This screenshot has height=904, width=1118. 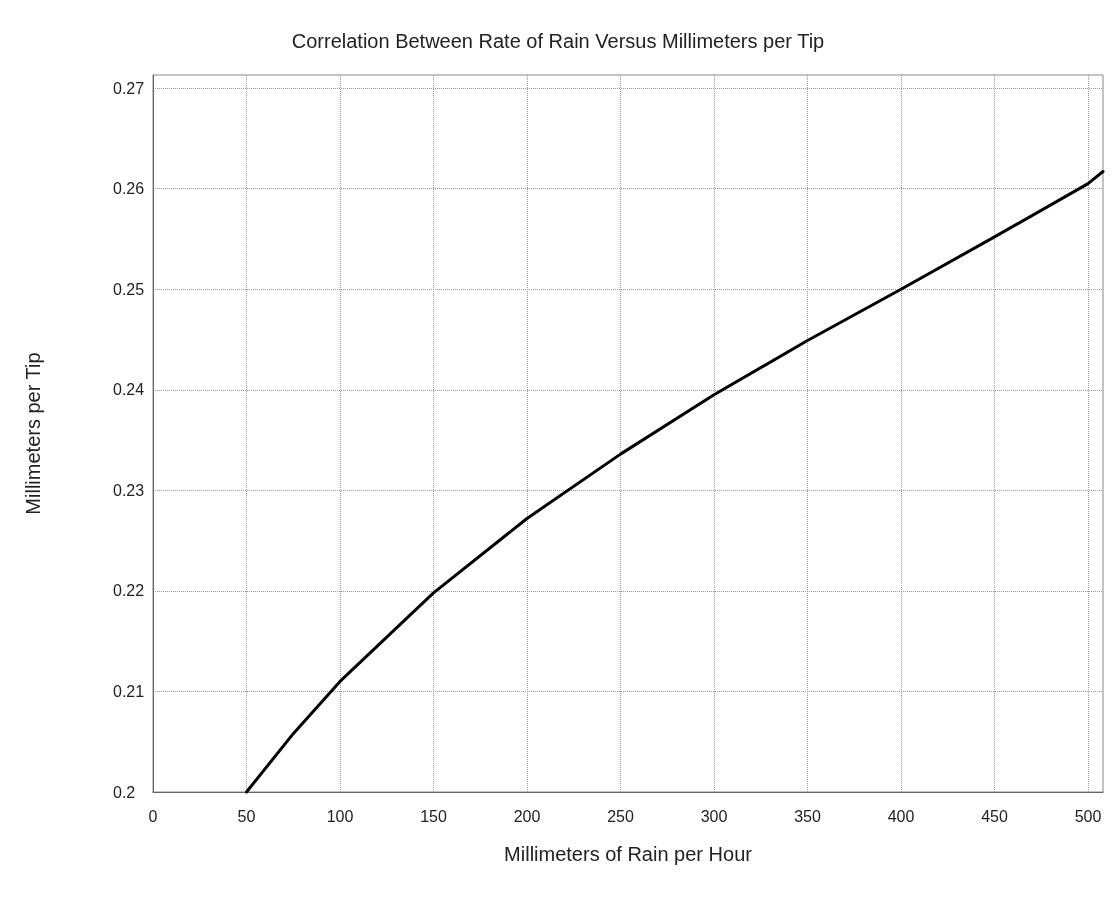 I want to click on y-tick-label: 0.26, so click(x=129, y=189).